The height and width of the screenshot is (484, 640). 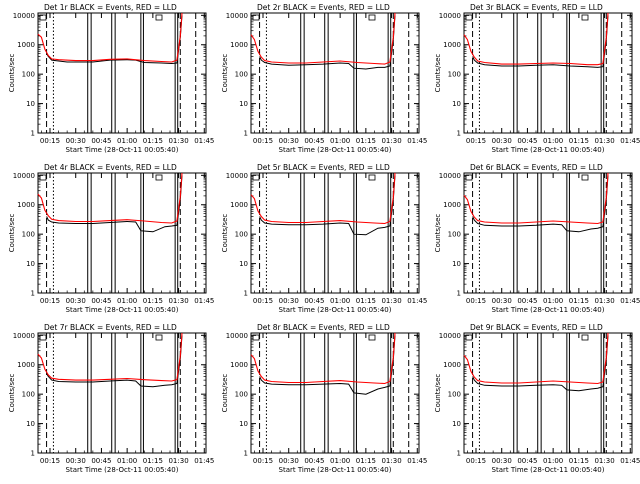 What do you see at coordinates (372, 17) in the screenshot?
I see `panel-2-corner-box-right` at bounding box center [372, 17].